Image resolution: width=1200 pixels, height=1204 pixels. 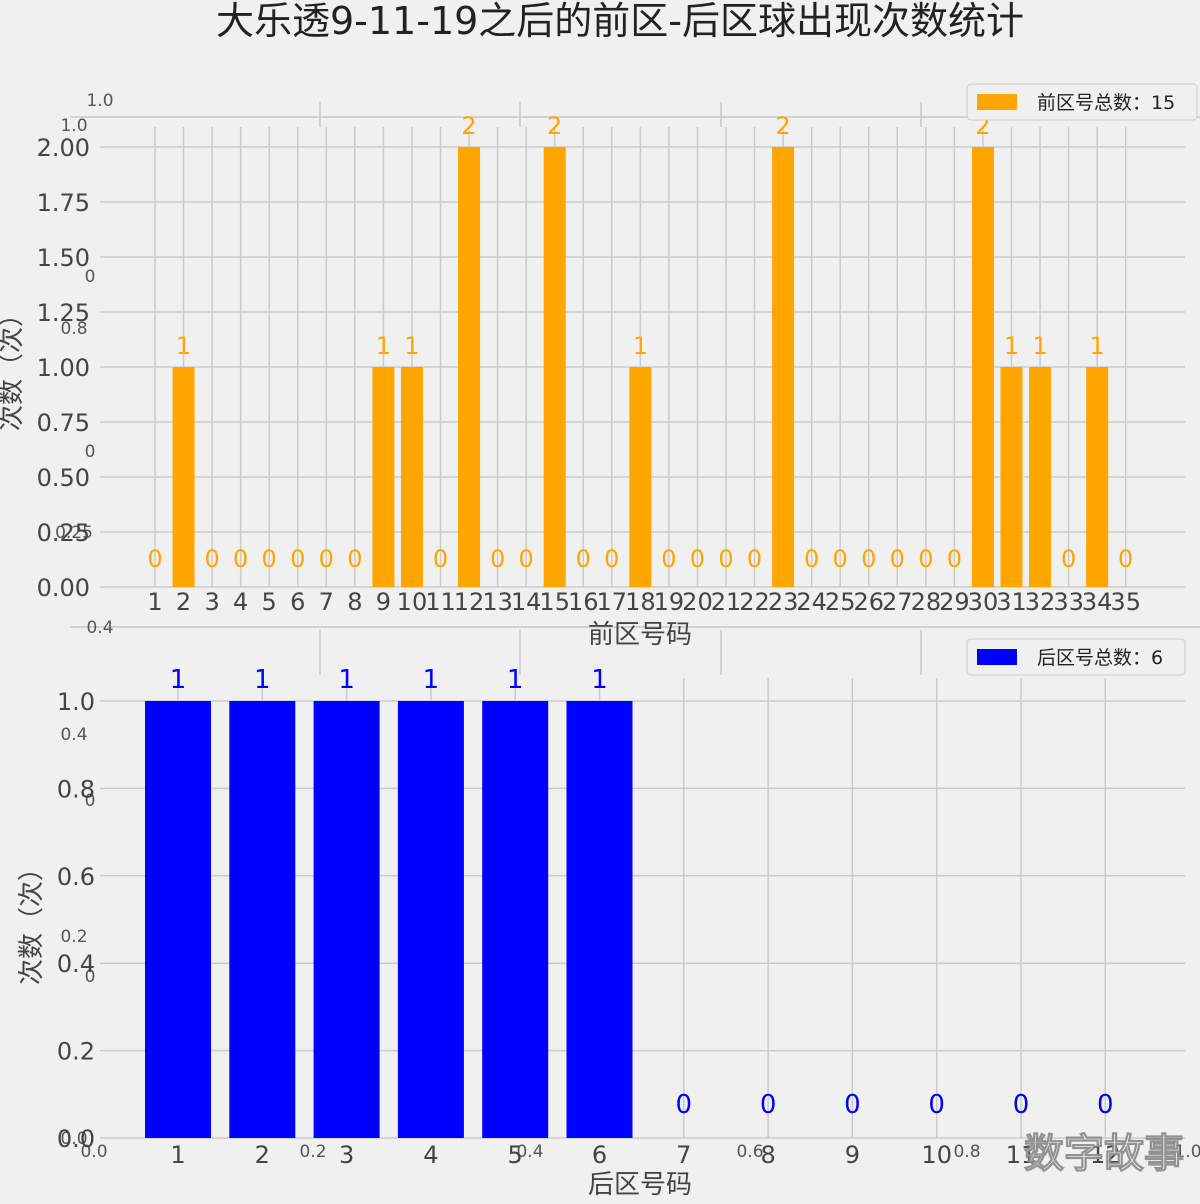 What do you see at coordinates (1097, 602) in the screenshot?
I see `x-tick-label: 34` at bounding box center [1097, 602].